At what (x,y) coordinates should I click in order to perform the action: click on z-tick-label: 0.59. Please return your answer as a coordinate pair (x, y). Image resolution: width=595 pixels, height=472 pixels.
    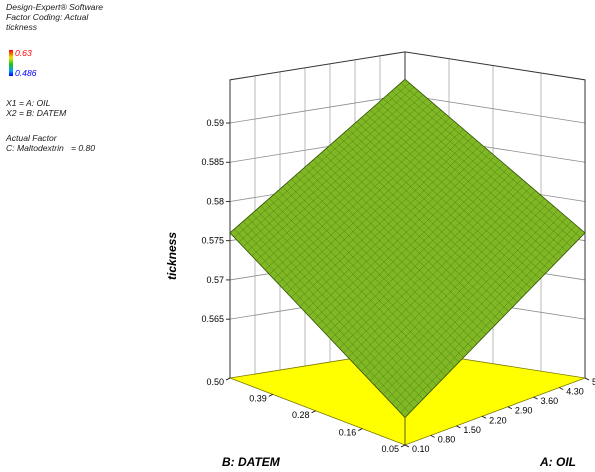
    Looking at the image, I should click on (215, 123).